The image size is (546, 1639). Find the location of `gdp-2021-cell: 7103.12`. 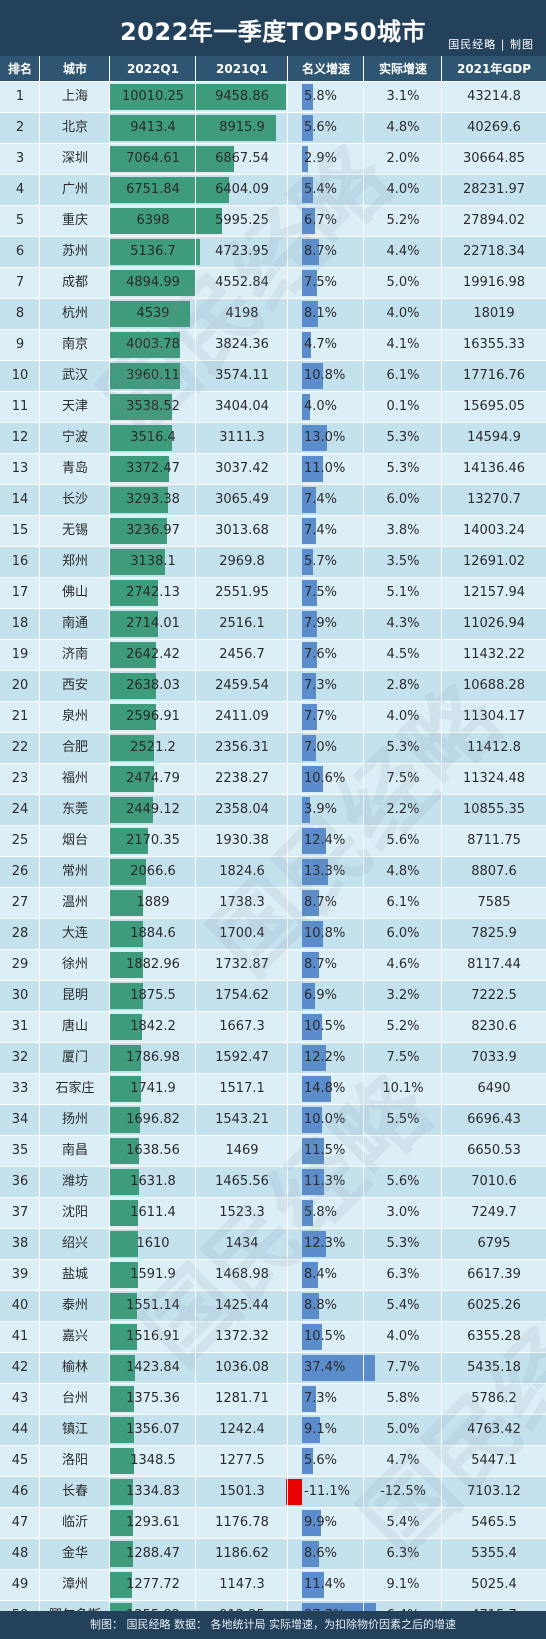

gdp-2021-cell: 7103.12 is located at coordinates (494, 1491).